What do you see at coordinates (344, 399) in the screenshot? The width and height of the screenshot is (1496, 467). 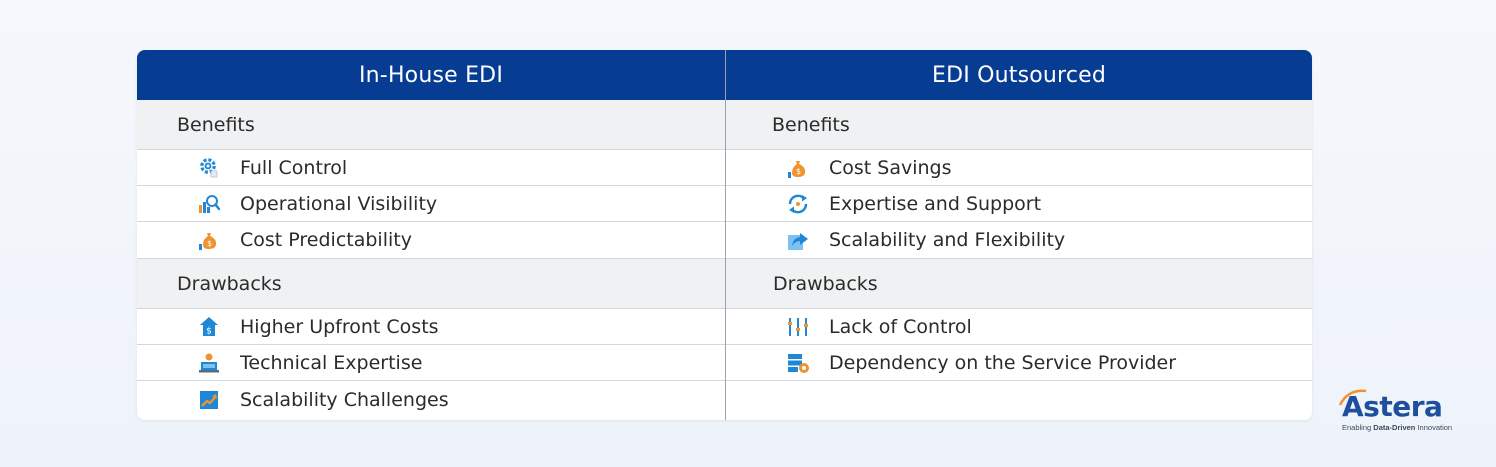 I see `list-item-label: Scalability Challenges` at bounding box center [344, 399].